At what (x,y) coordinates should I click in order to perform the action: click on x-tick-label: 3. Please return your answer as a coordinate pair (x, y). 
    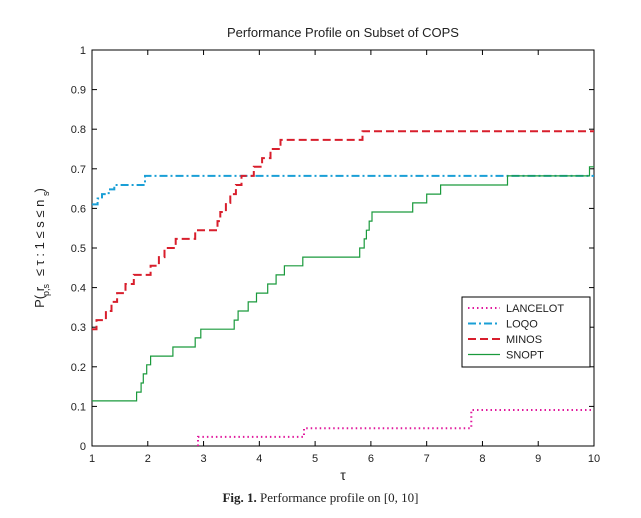
    Looking at the image, I should click on (203, 459).